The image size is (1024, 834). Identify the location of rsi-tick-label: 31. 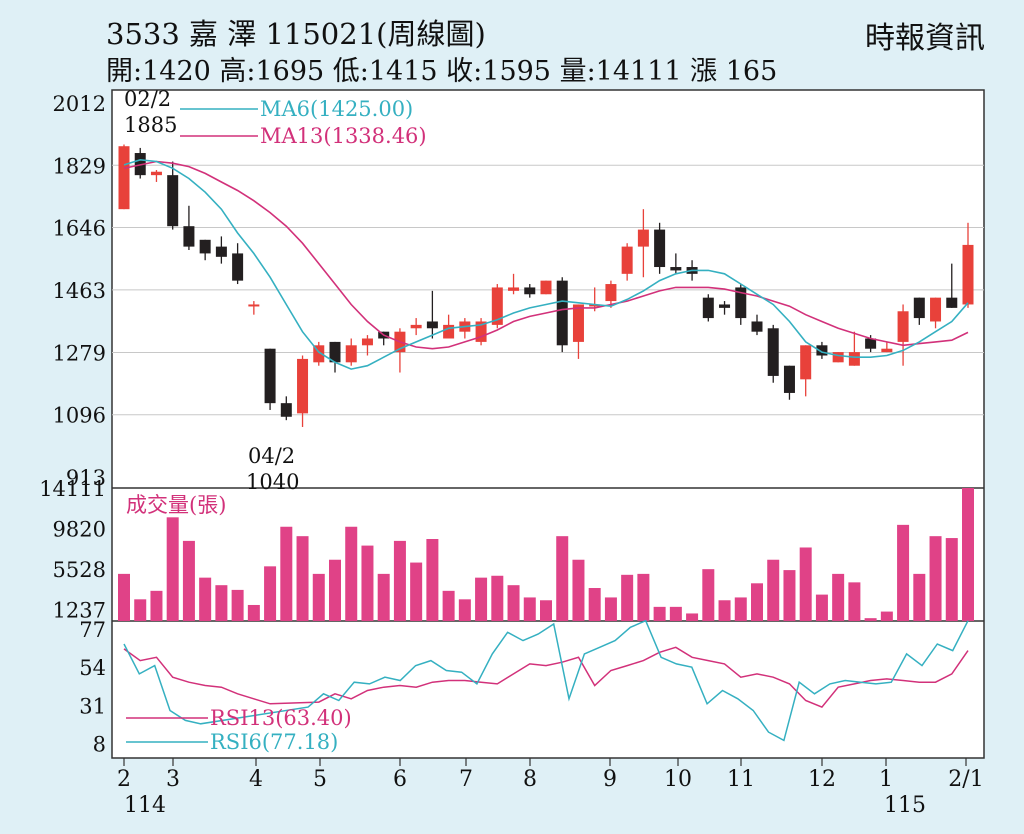
(92, 706).